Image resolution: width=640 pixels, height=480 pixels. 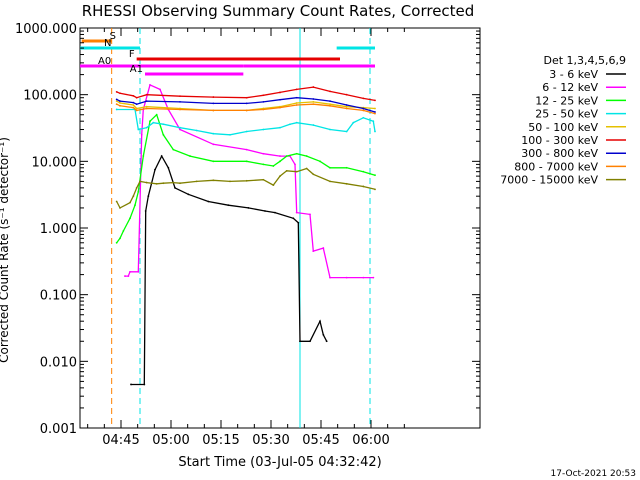 I want to click on x-tick-label: 05:00, so click(x=170, y=440).